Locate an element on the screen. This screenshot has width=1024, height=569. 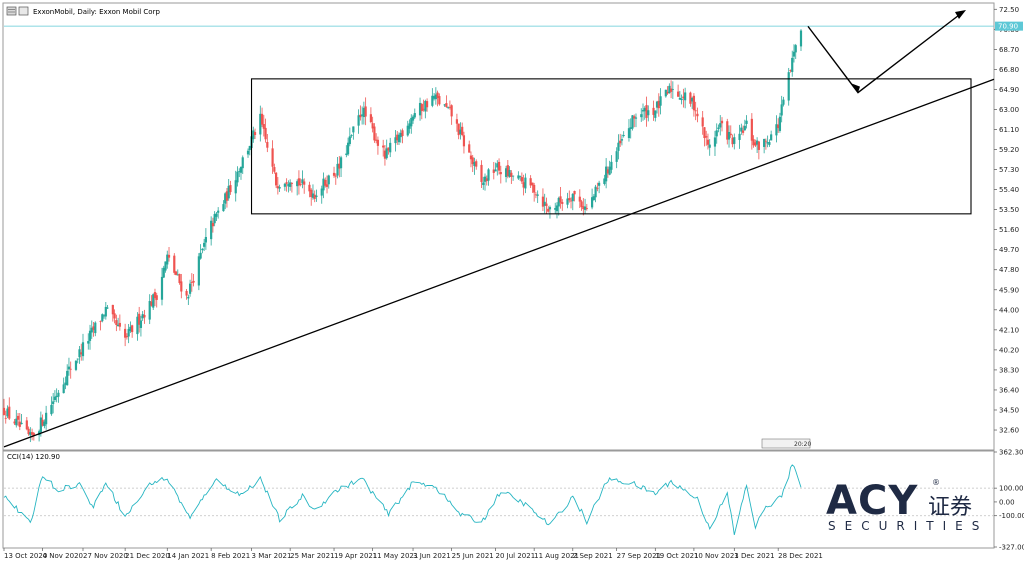
time-tick-label: 25 Jun 2021 is located at coordinates (473, 556).